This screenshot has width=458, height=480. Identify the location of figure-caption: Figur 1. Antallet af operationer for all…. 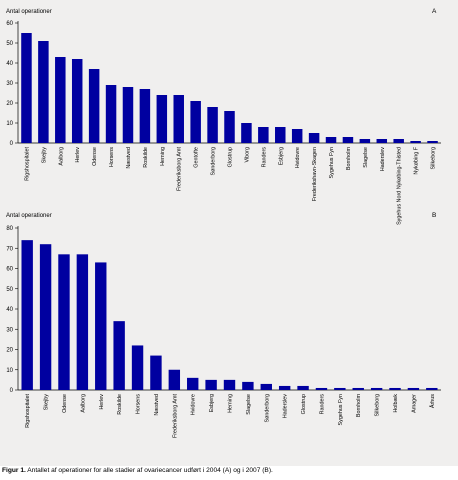
(229, 470).